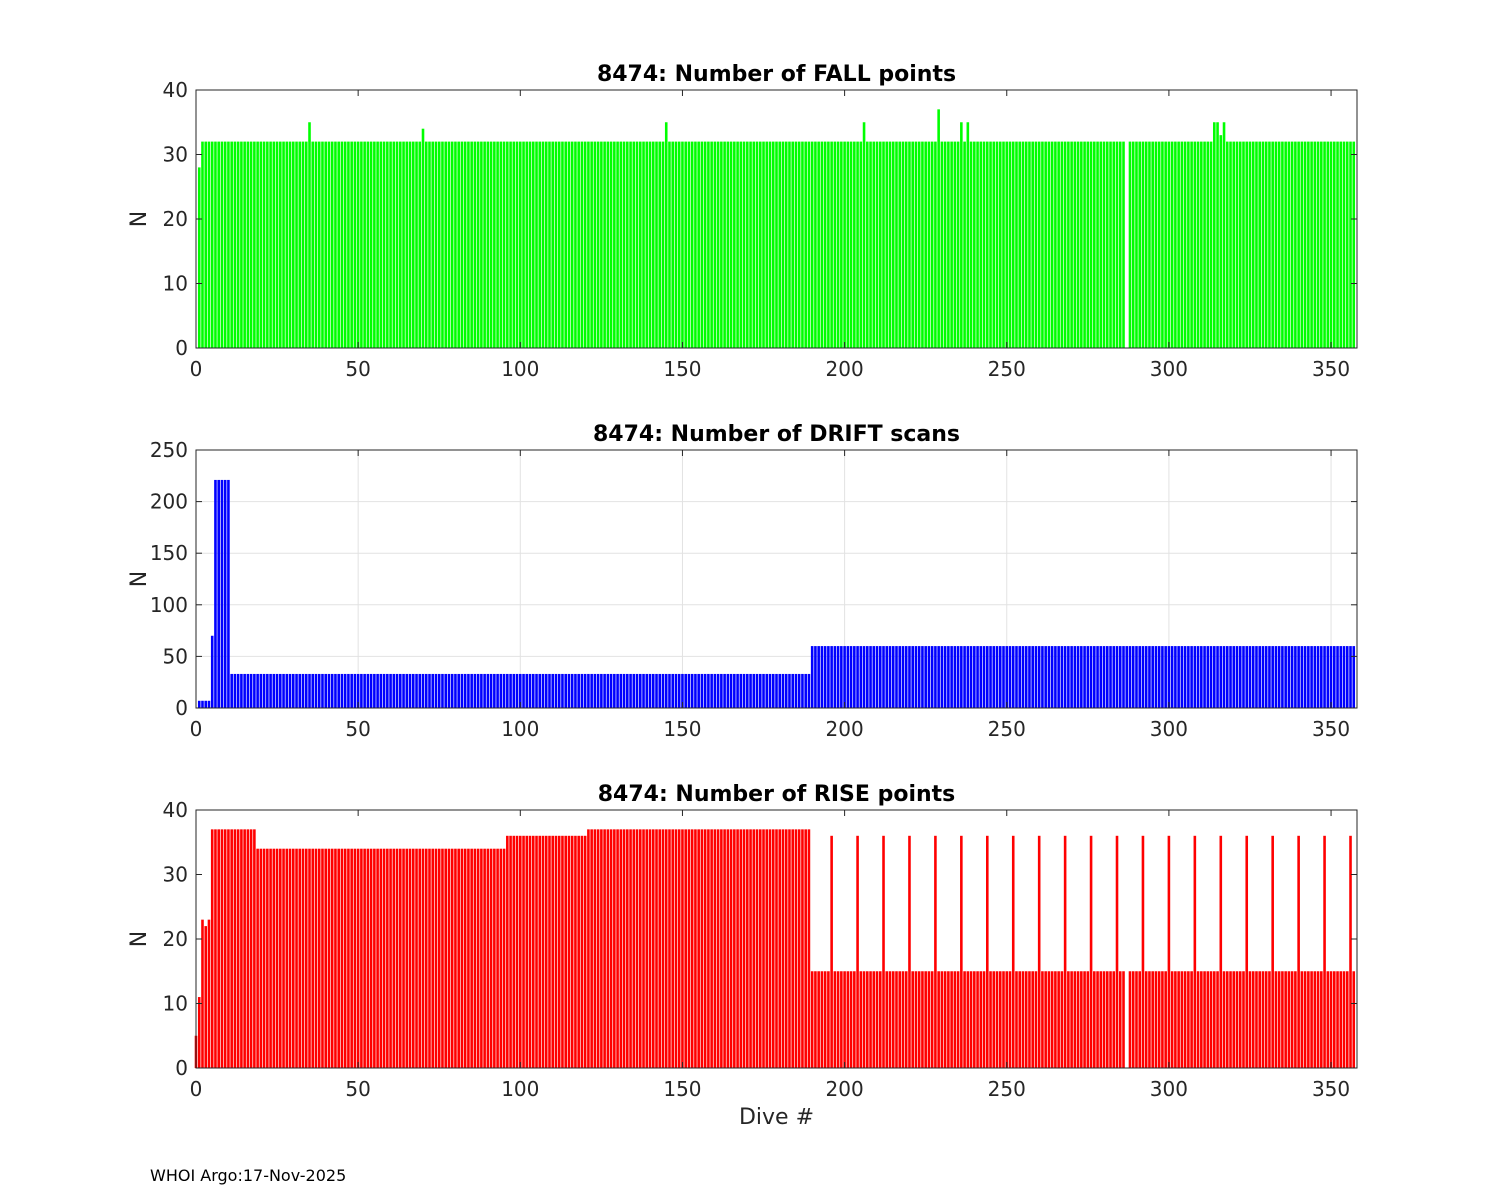 The width and height of the screenshot is (1500, 1200). I want to click on y-tick-label: 40, so click(175, 810).